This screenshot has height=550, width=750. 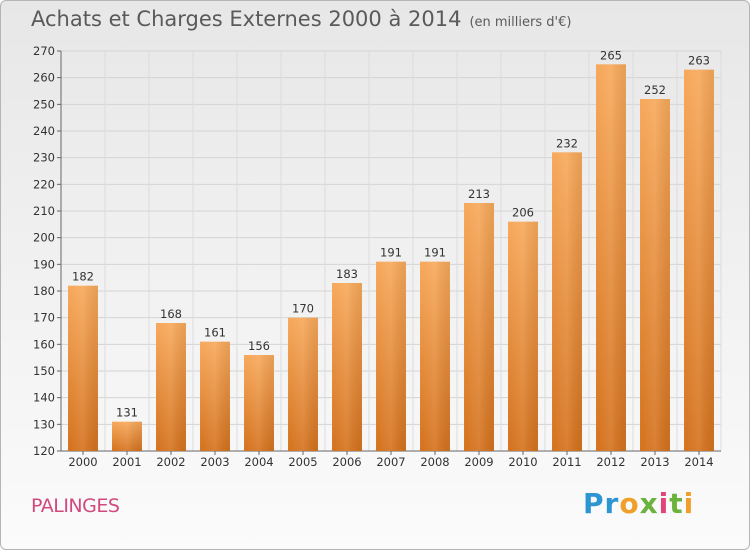 I want to click on value-label: 263, so click(x=699, y=61).